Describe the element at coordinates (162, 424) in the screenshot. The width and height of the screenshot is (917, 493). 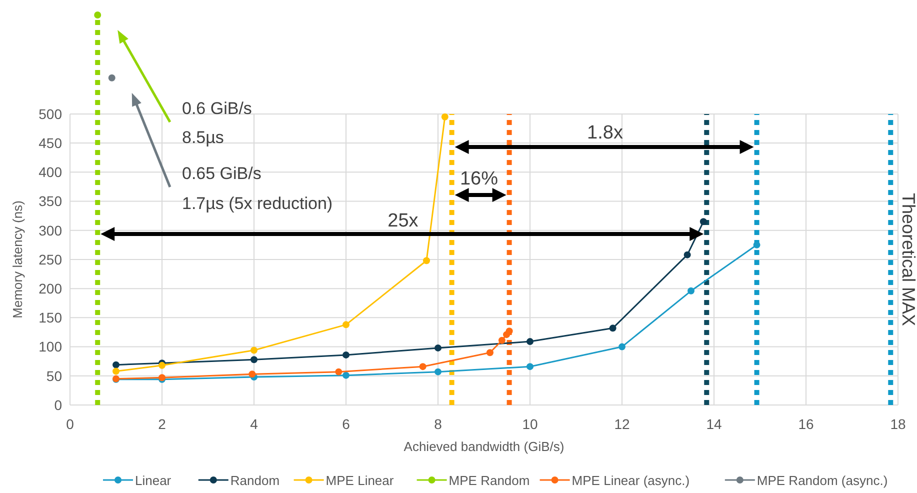
I see `x-tick-label: 2` at that location.